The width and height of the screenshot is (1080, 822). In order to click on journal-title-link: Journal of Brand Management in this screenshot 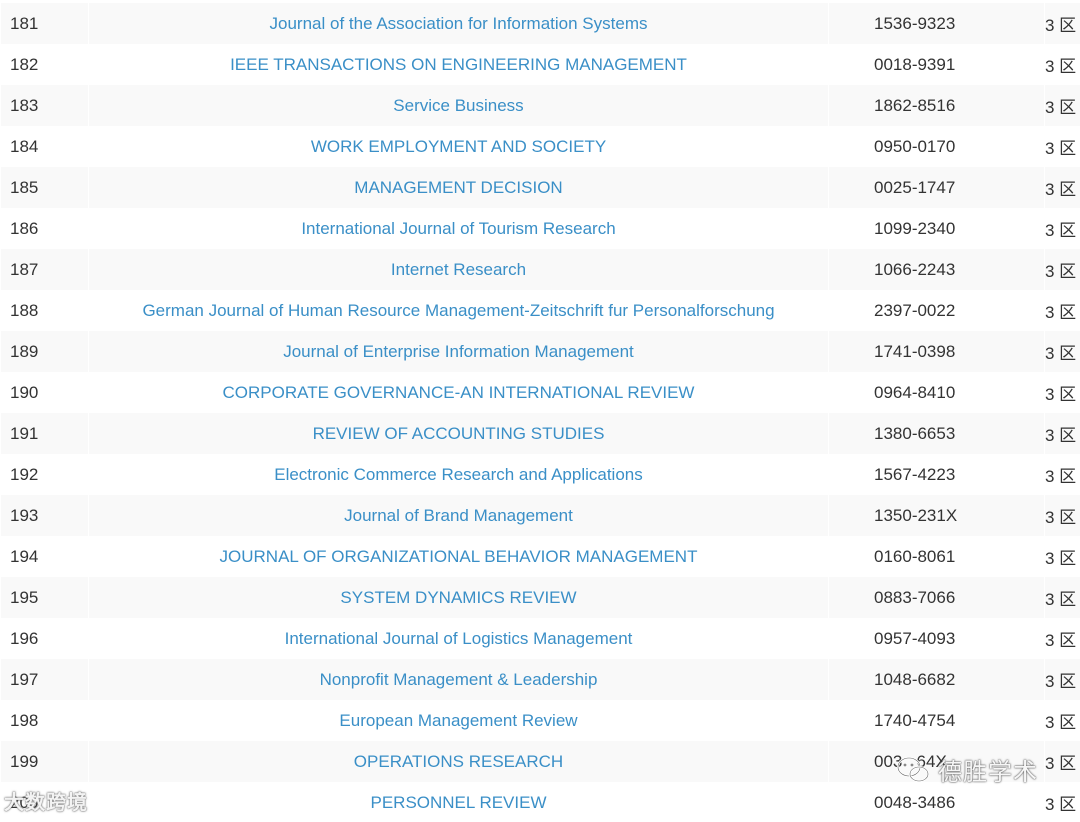, I will do `click(458, 515)`.